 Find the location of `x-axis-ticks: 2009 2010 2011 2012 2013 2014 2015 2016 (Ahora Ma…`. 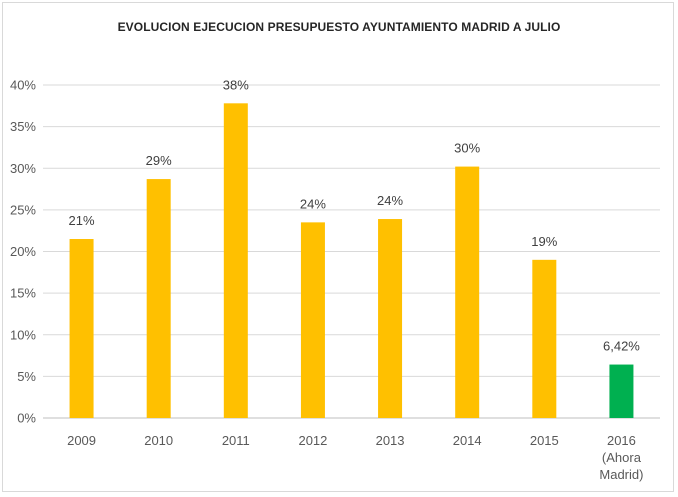

x-axis-ticks: 2009 2010 2011 2012 2013 2014 2015 2016 (Ahora Ma… is located at coordinates (355, 457).